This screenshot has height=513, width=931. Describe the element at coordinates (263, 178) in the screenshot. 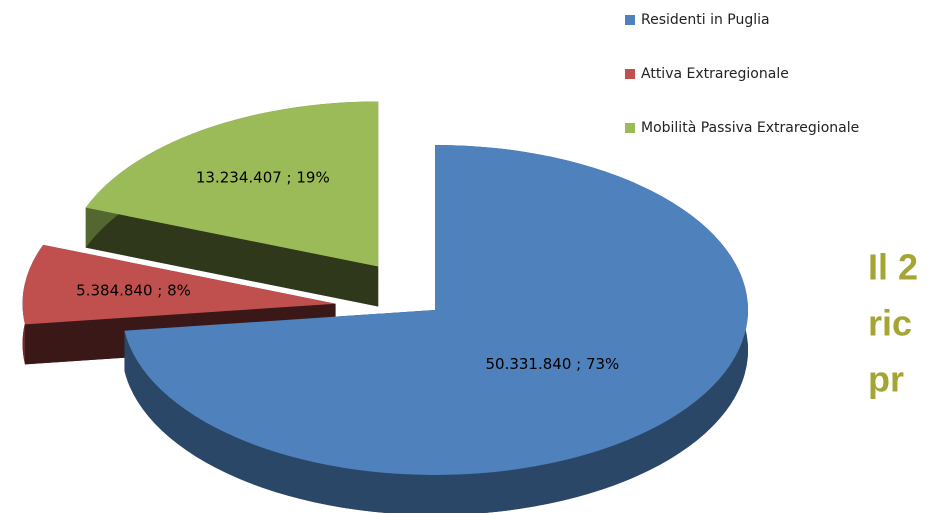

I see `data-label: 13.234.407 ; 19%` at that location.